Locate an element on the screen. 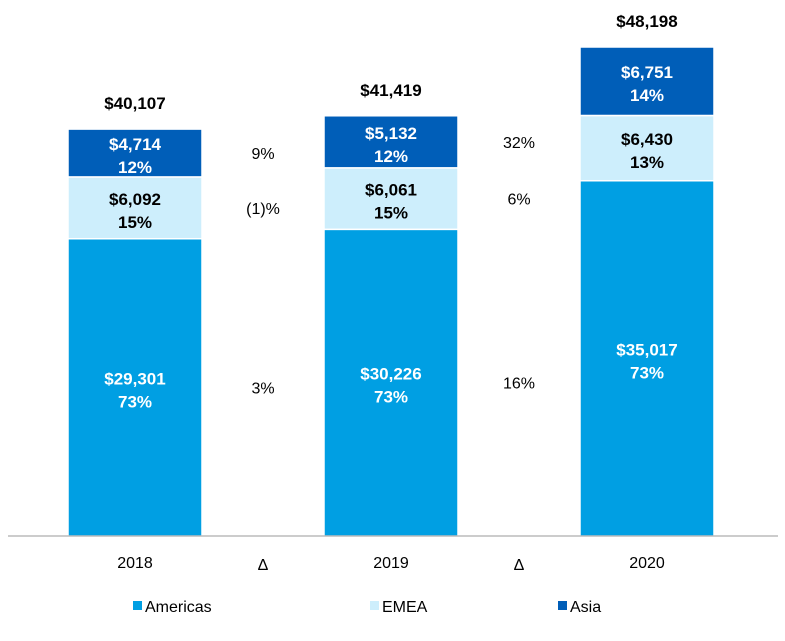 This screenshot has width=785, height=641. delta-americas-2019-2020: 16% is located at coordinates (519, 384).